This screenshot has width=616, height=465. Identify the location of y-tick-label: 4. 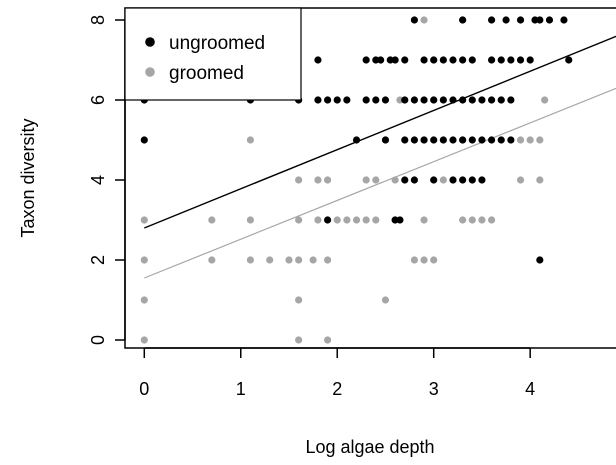
(98, 180).